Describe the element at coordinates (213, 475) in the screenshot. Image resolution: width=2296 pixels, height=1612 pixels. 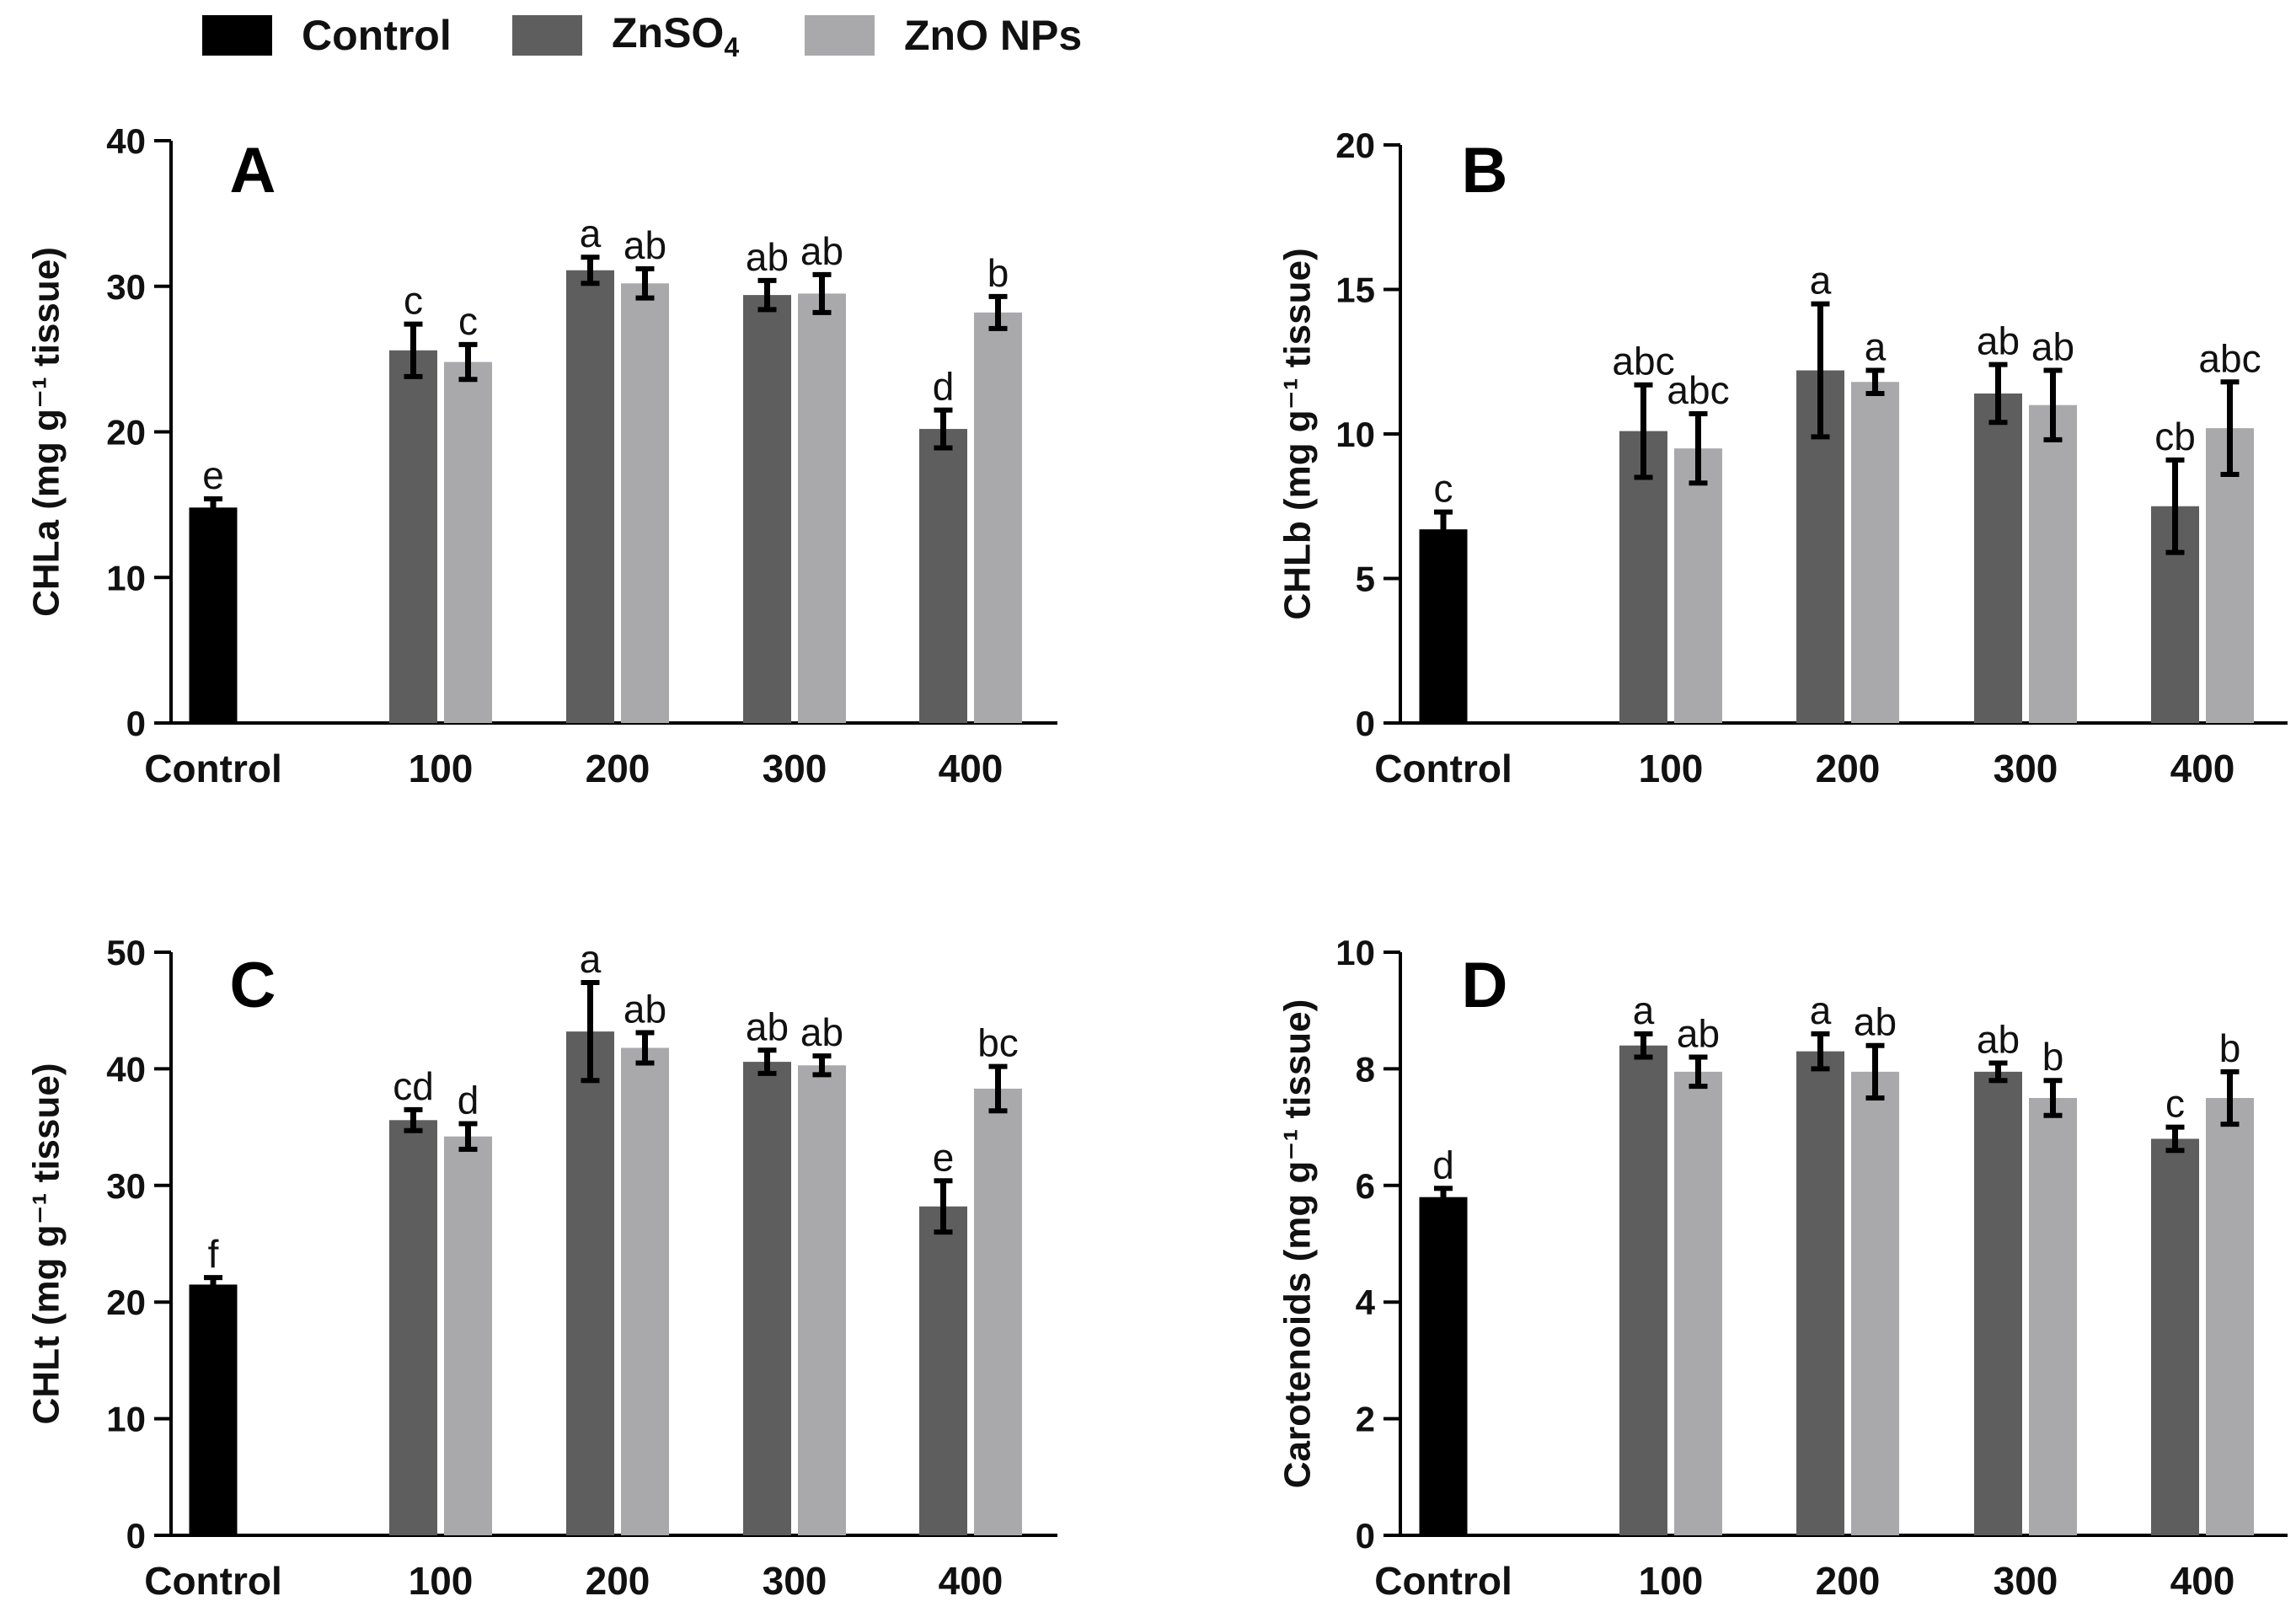
I see `significance-label: e` at that location.